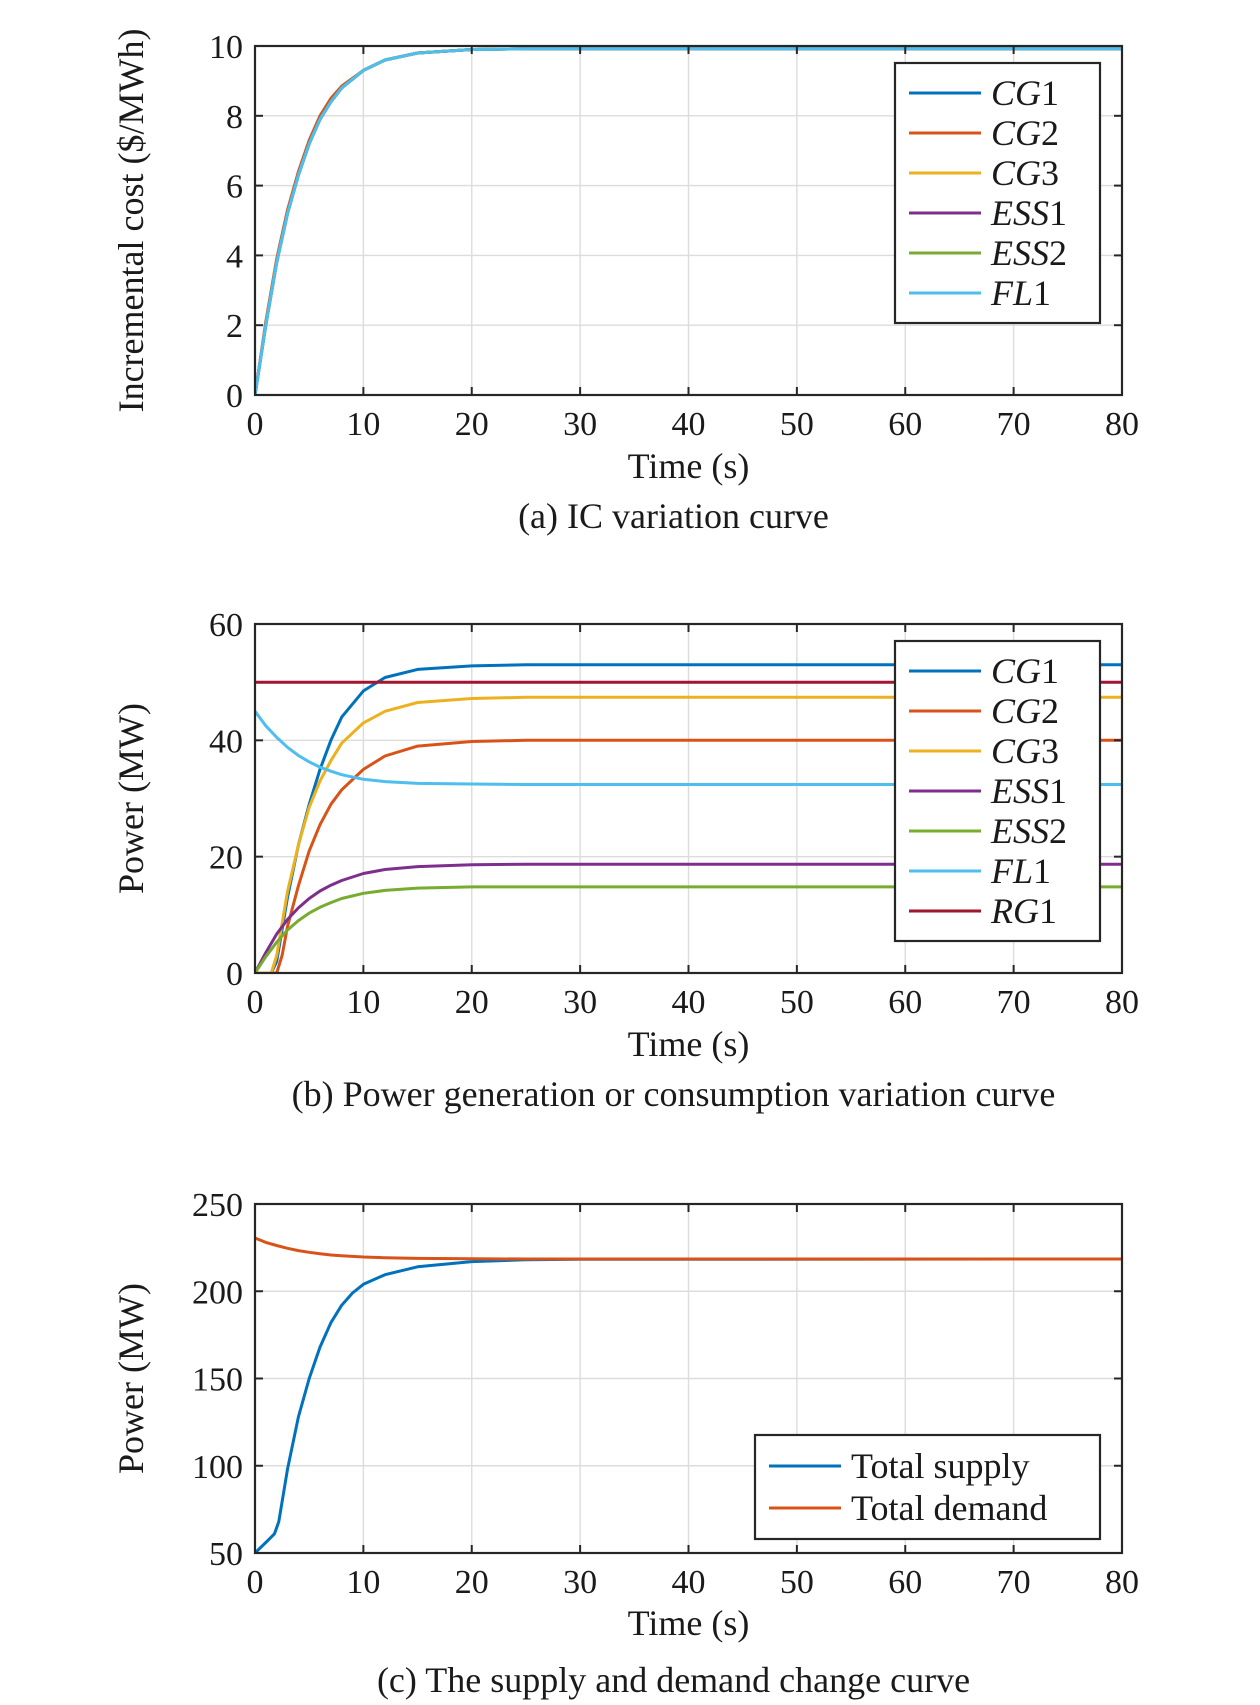 The image size is (1260, 1705). What do you see at coordinates (234, 256) in the screenshot?
I see `y-tick-label: 4` at bounding box center [234, 256].